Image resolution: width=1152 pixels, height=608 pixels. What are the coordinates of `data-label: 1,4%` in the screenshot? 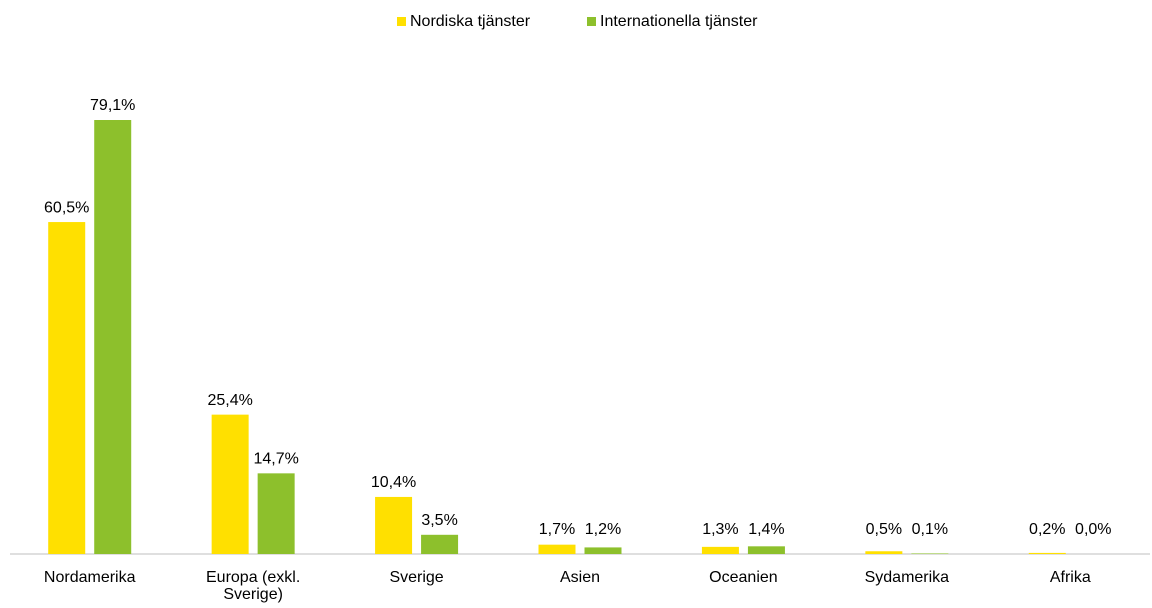 It's located at (766, 529).